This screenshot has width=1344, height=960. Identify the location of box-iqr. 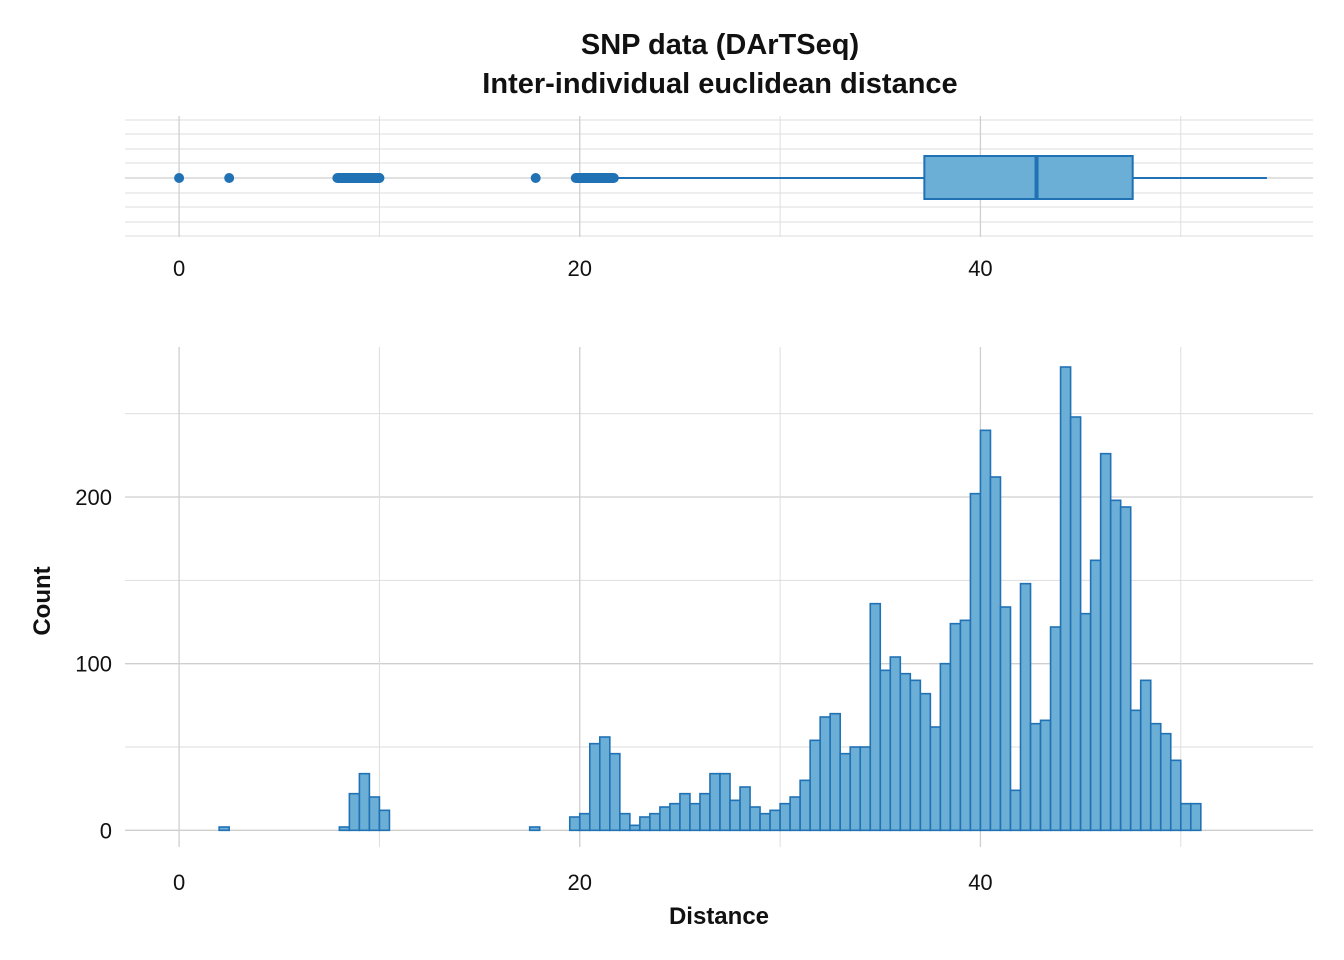
(1028, 177).